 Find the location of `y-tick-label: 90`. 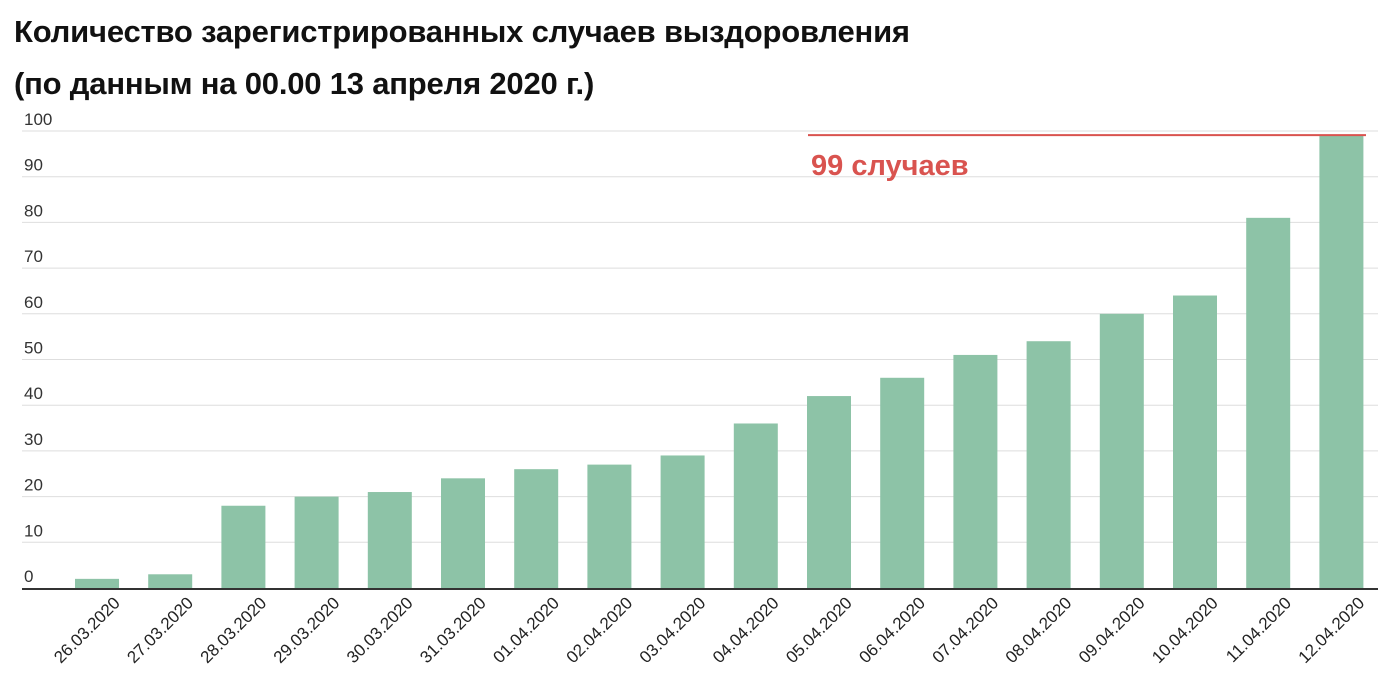

y-tick-label: 90 is located at coordinates (33, 165).